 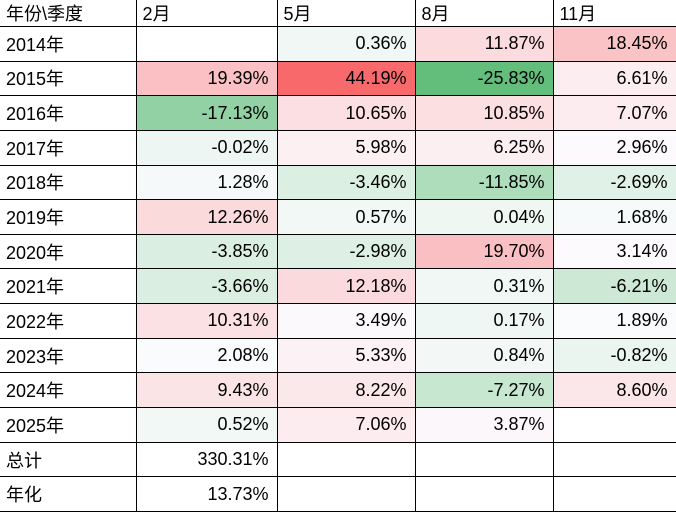 I want to click on row-header: 2021年, so click(x=68, y=286).